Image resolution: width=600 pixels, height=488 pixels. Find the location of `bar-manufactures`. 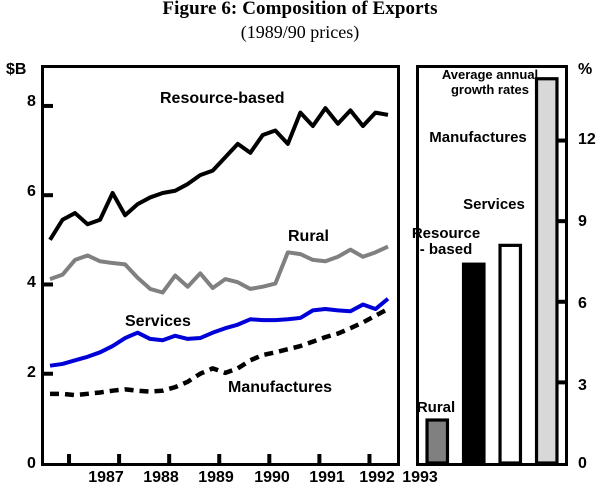

bar-manufactures is located at coordinates (546, 270).